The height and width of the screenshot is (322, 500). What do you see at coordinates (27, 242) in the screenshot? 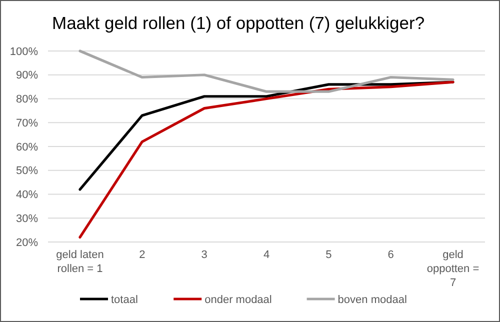
I see `y-tick-label: 20%` at bounding box center [27, 242].